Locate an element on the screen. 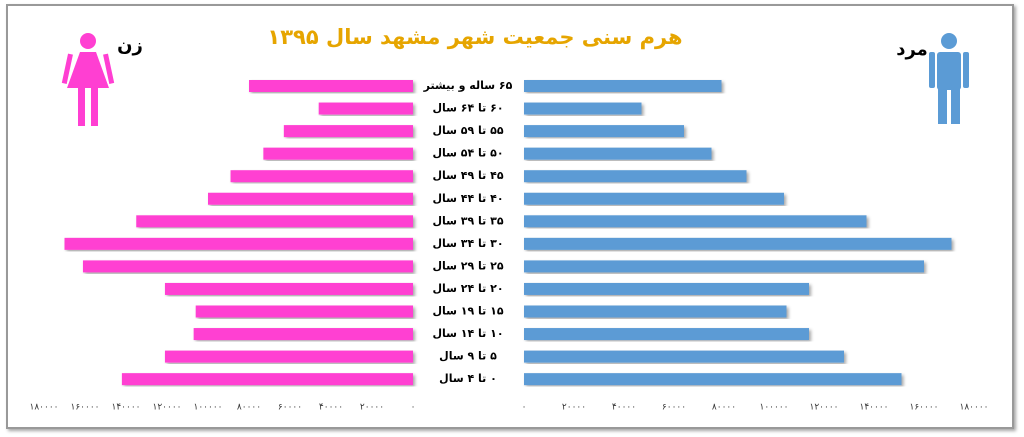 This screenshot has width=1024, height=437. chart-title: هرم سنی جمعیت شهر مشهد سال ۱۳۹۵ is located at coordinates (474, 37).